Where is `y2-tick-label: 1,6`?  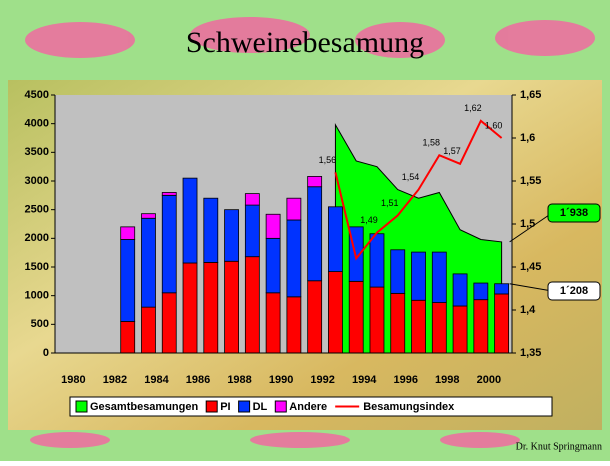 y2-tick-label: 1,6 is located at coordinates (527, 138).